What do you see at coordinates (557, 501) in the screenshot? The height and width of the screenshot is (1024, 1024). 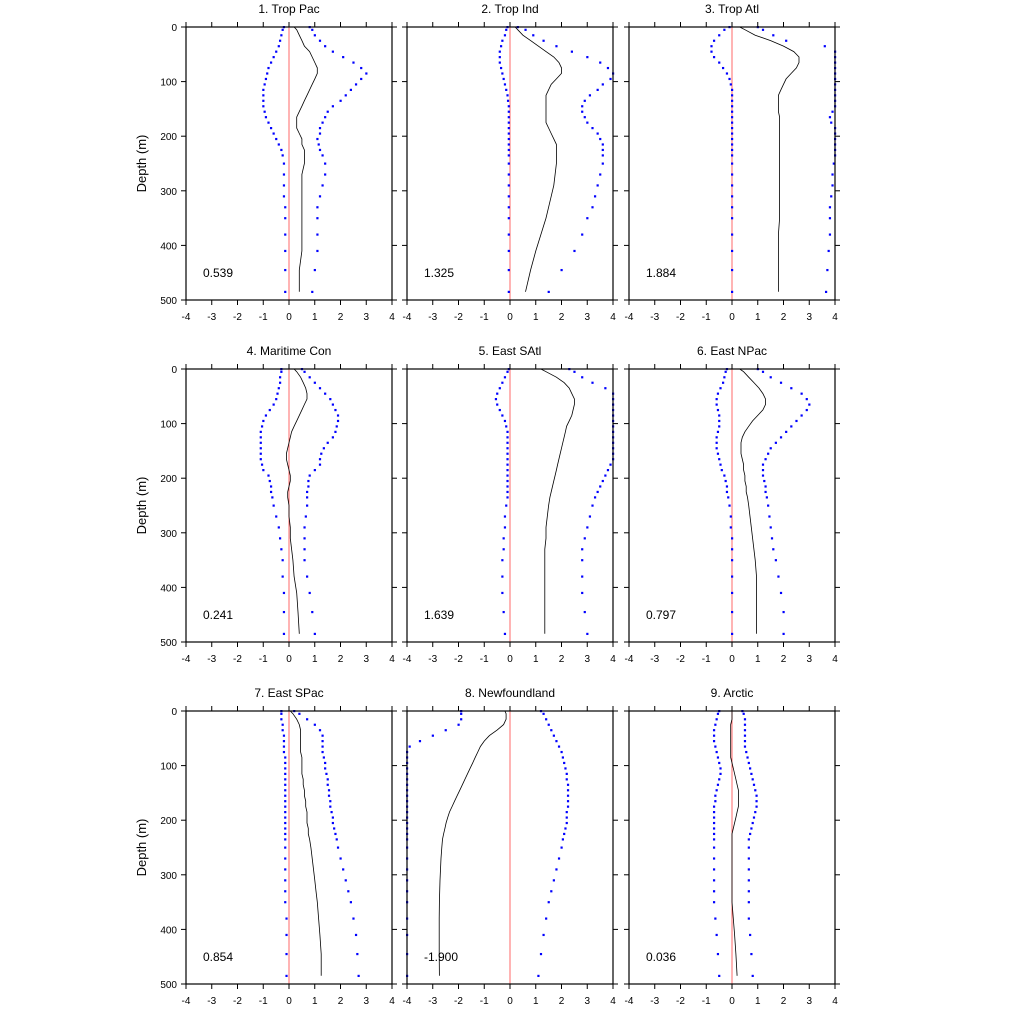 I see `mean-line` at bounding box center [557, 501].